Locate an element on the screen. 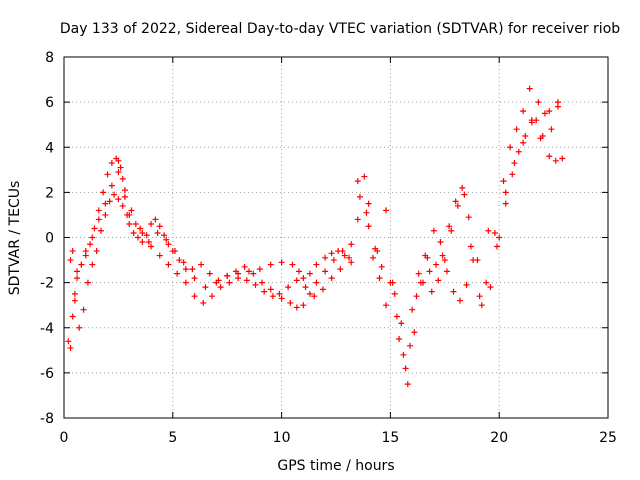 The width and height of the screenshot is (640, 480). x-tick-label: 15 is located at coordinates (390, 438).